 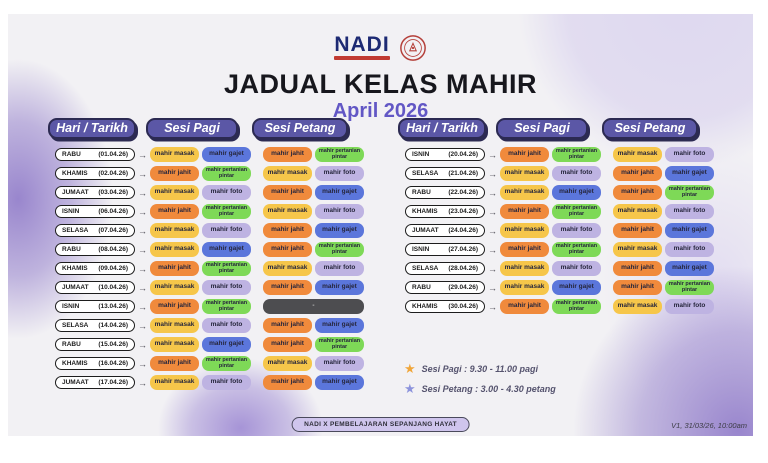 What do you see at coordinates (95, 192) in the screenshot?
I see `date-pill: JUMAAT (03.04.26)` at bounding box center [95, 192].